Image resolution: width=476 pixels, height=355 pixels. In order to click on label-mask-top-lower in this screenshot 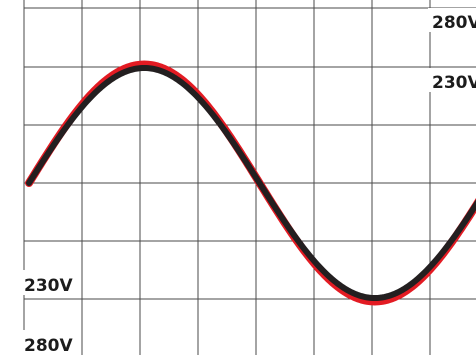, I will do `click(452, 80)`.